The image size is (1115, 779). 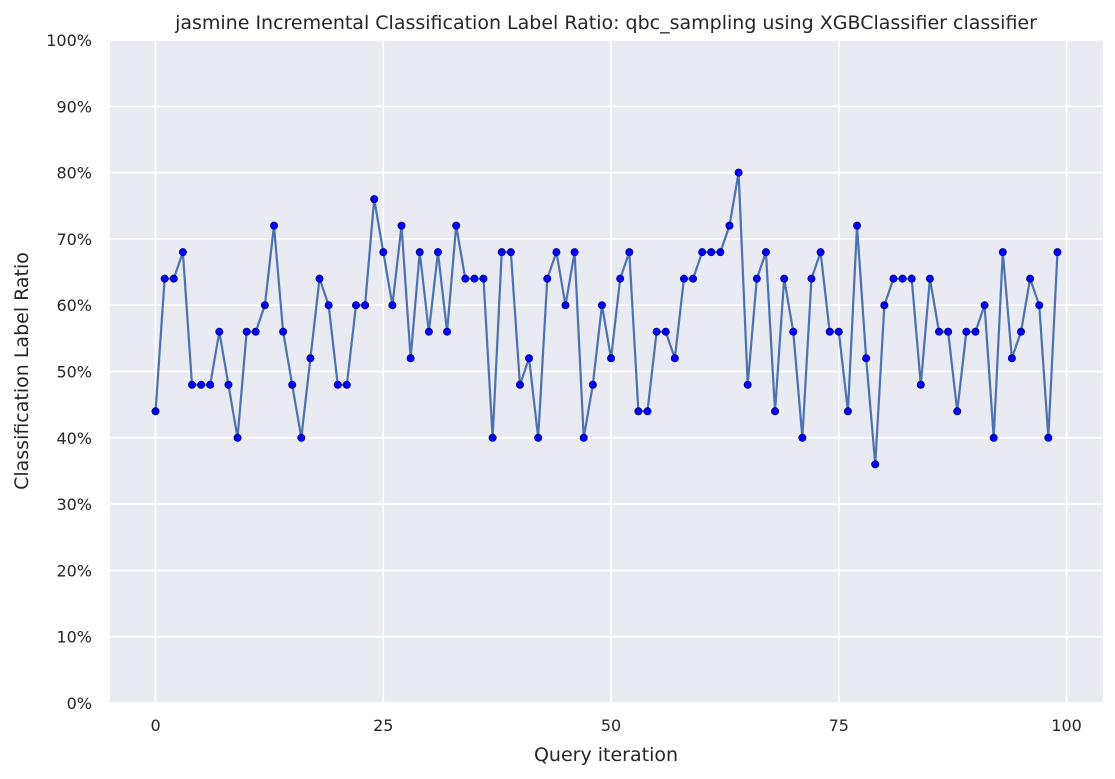 What do you see at coordinates (74, 239) in the screenshot?
I see `y-tick-label: 70%` at bounding box center [74, 239].